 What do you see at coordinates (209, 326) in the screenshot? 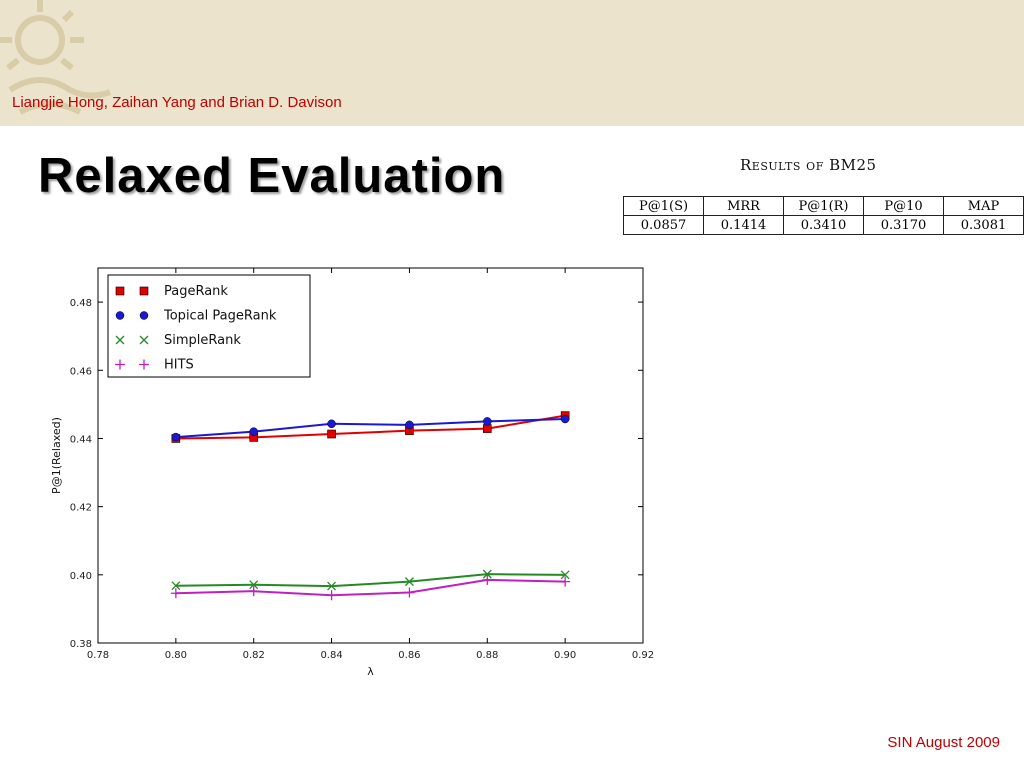
I see `legend: PageRank Topical PageRank SimpleRank HITS` at bounding box center [209, 326].